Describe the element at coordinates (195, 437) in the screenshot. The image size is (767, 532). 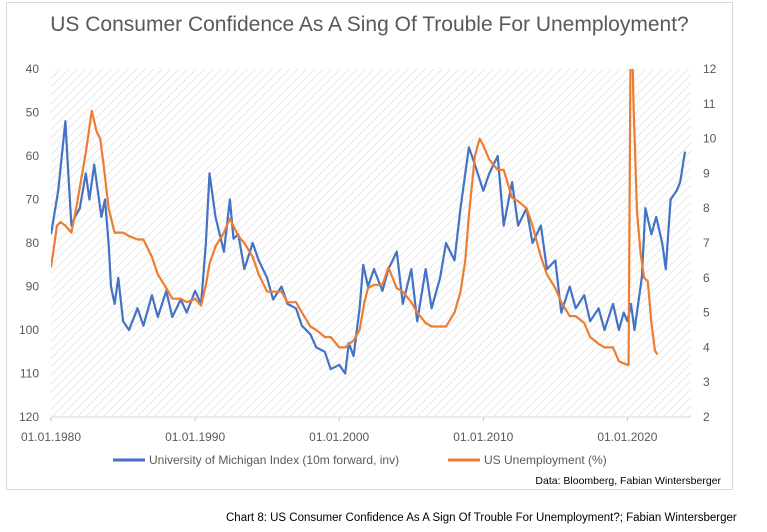
I see `x-tick-label: 01.01.1990` at that location.